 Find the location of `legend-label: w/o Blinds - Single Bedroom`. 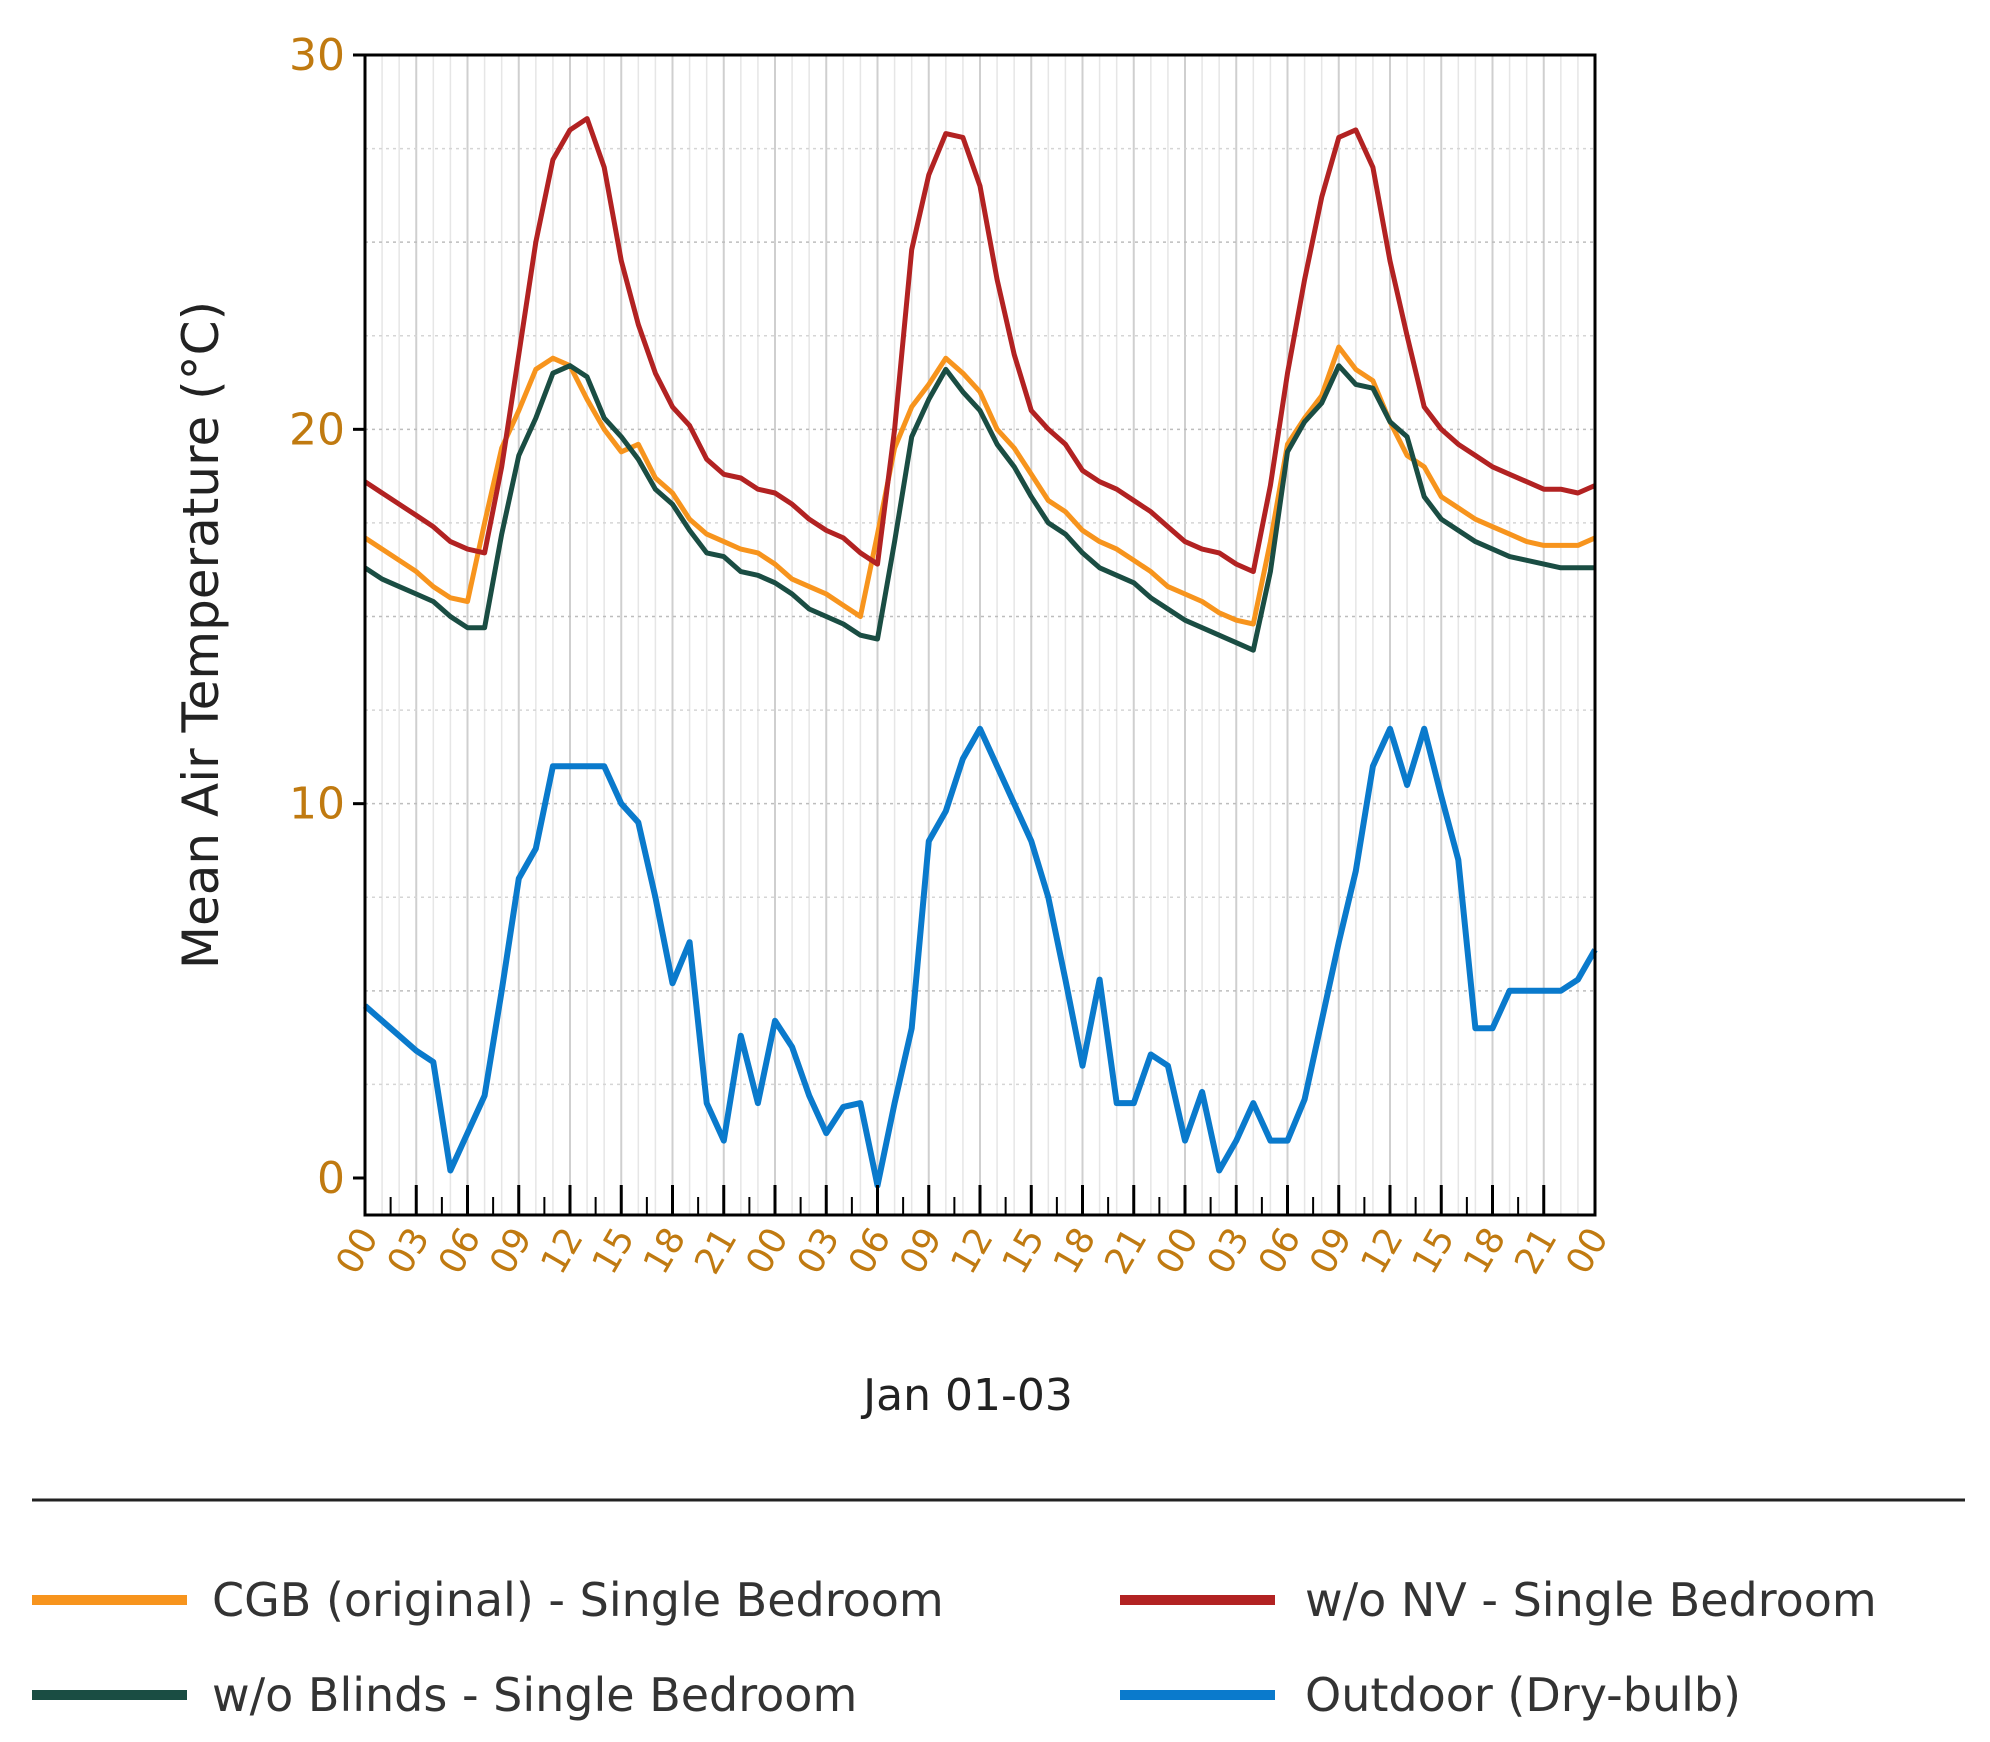

legend-label: w/o Blinds - Single Bedroom is located at coordinates (534, 1695).